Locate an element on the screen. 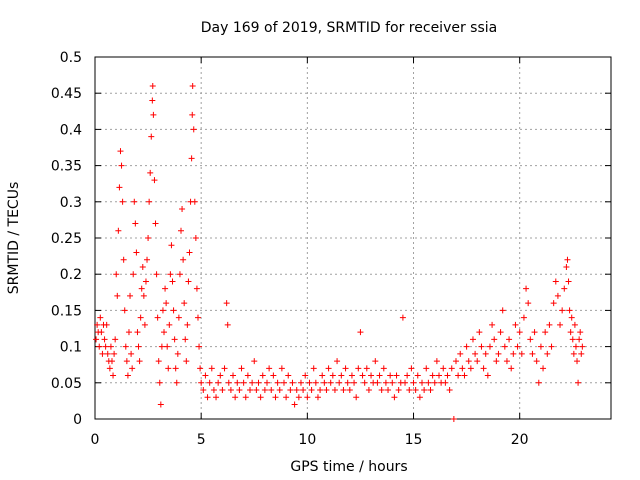 This screenshot has height=480, width=640. y-tick-label: 0.35 is located at coordinates (66, 167).